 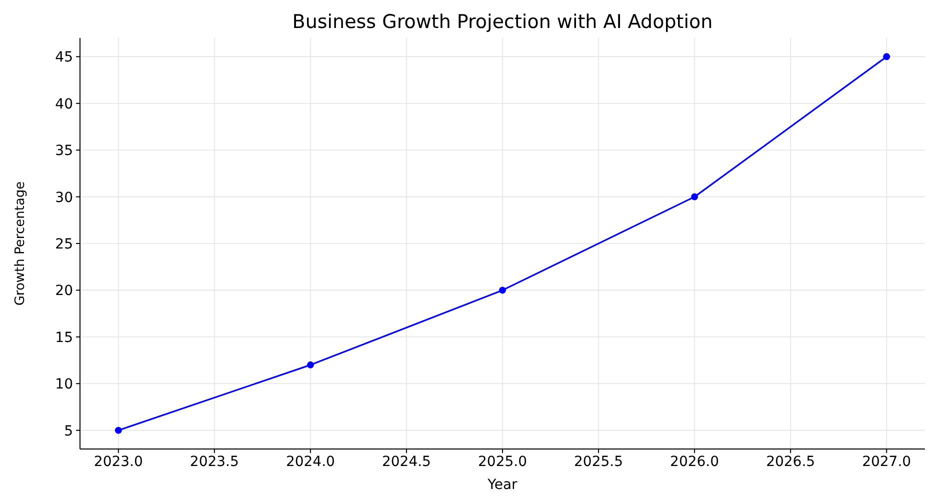 I want to click on y-tick-label: 25, so click(x=64, y=244).